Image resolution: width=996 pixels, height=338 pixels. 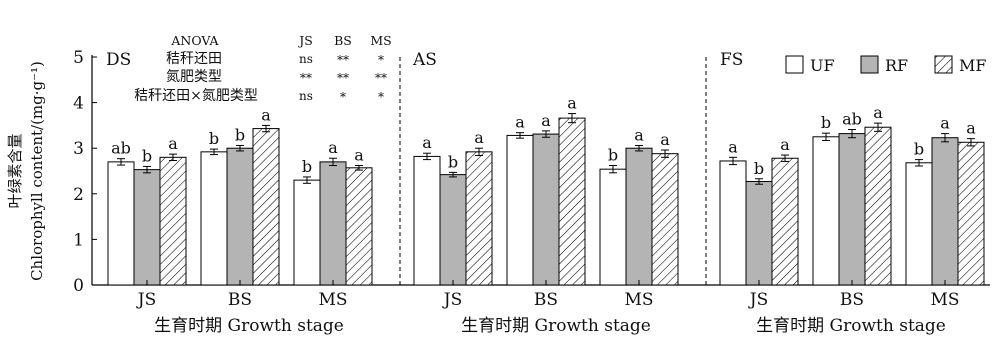 I want to click on legend-swatch-uf, so click(x=794, y=64).